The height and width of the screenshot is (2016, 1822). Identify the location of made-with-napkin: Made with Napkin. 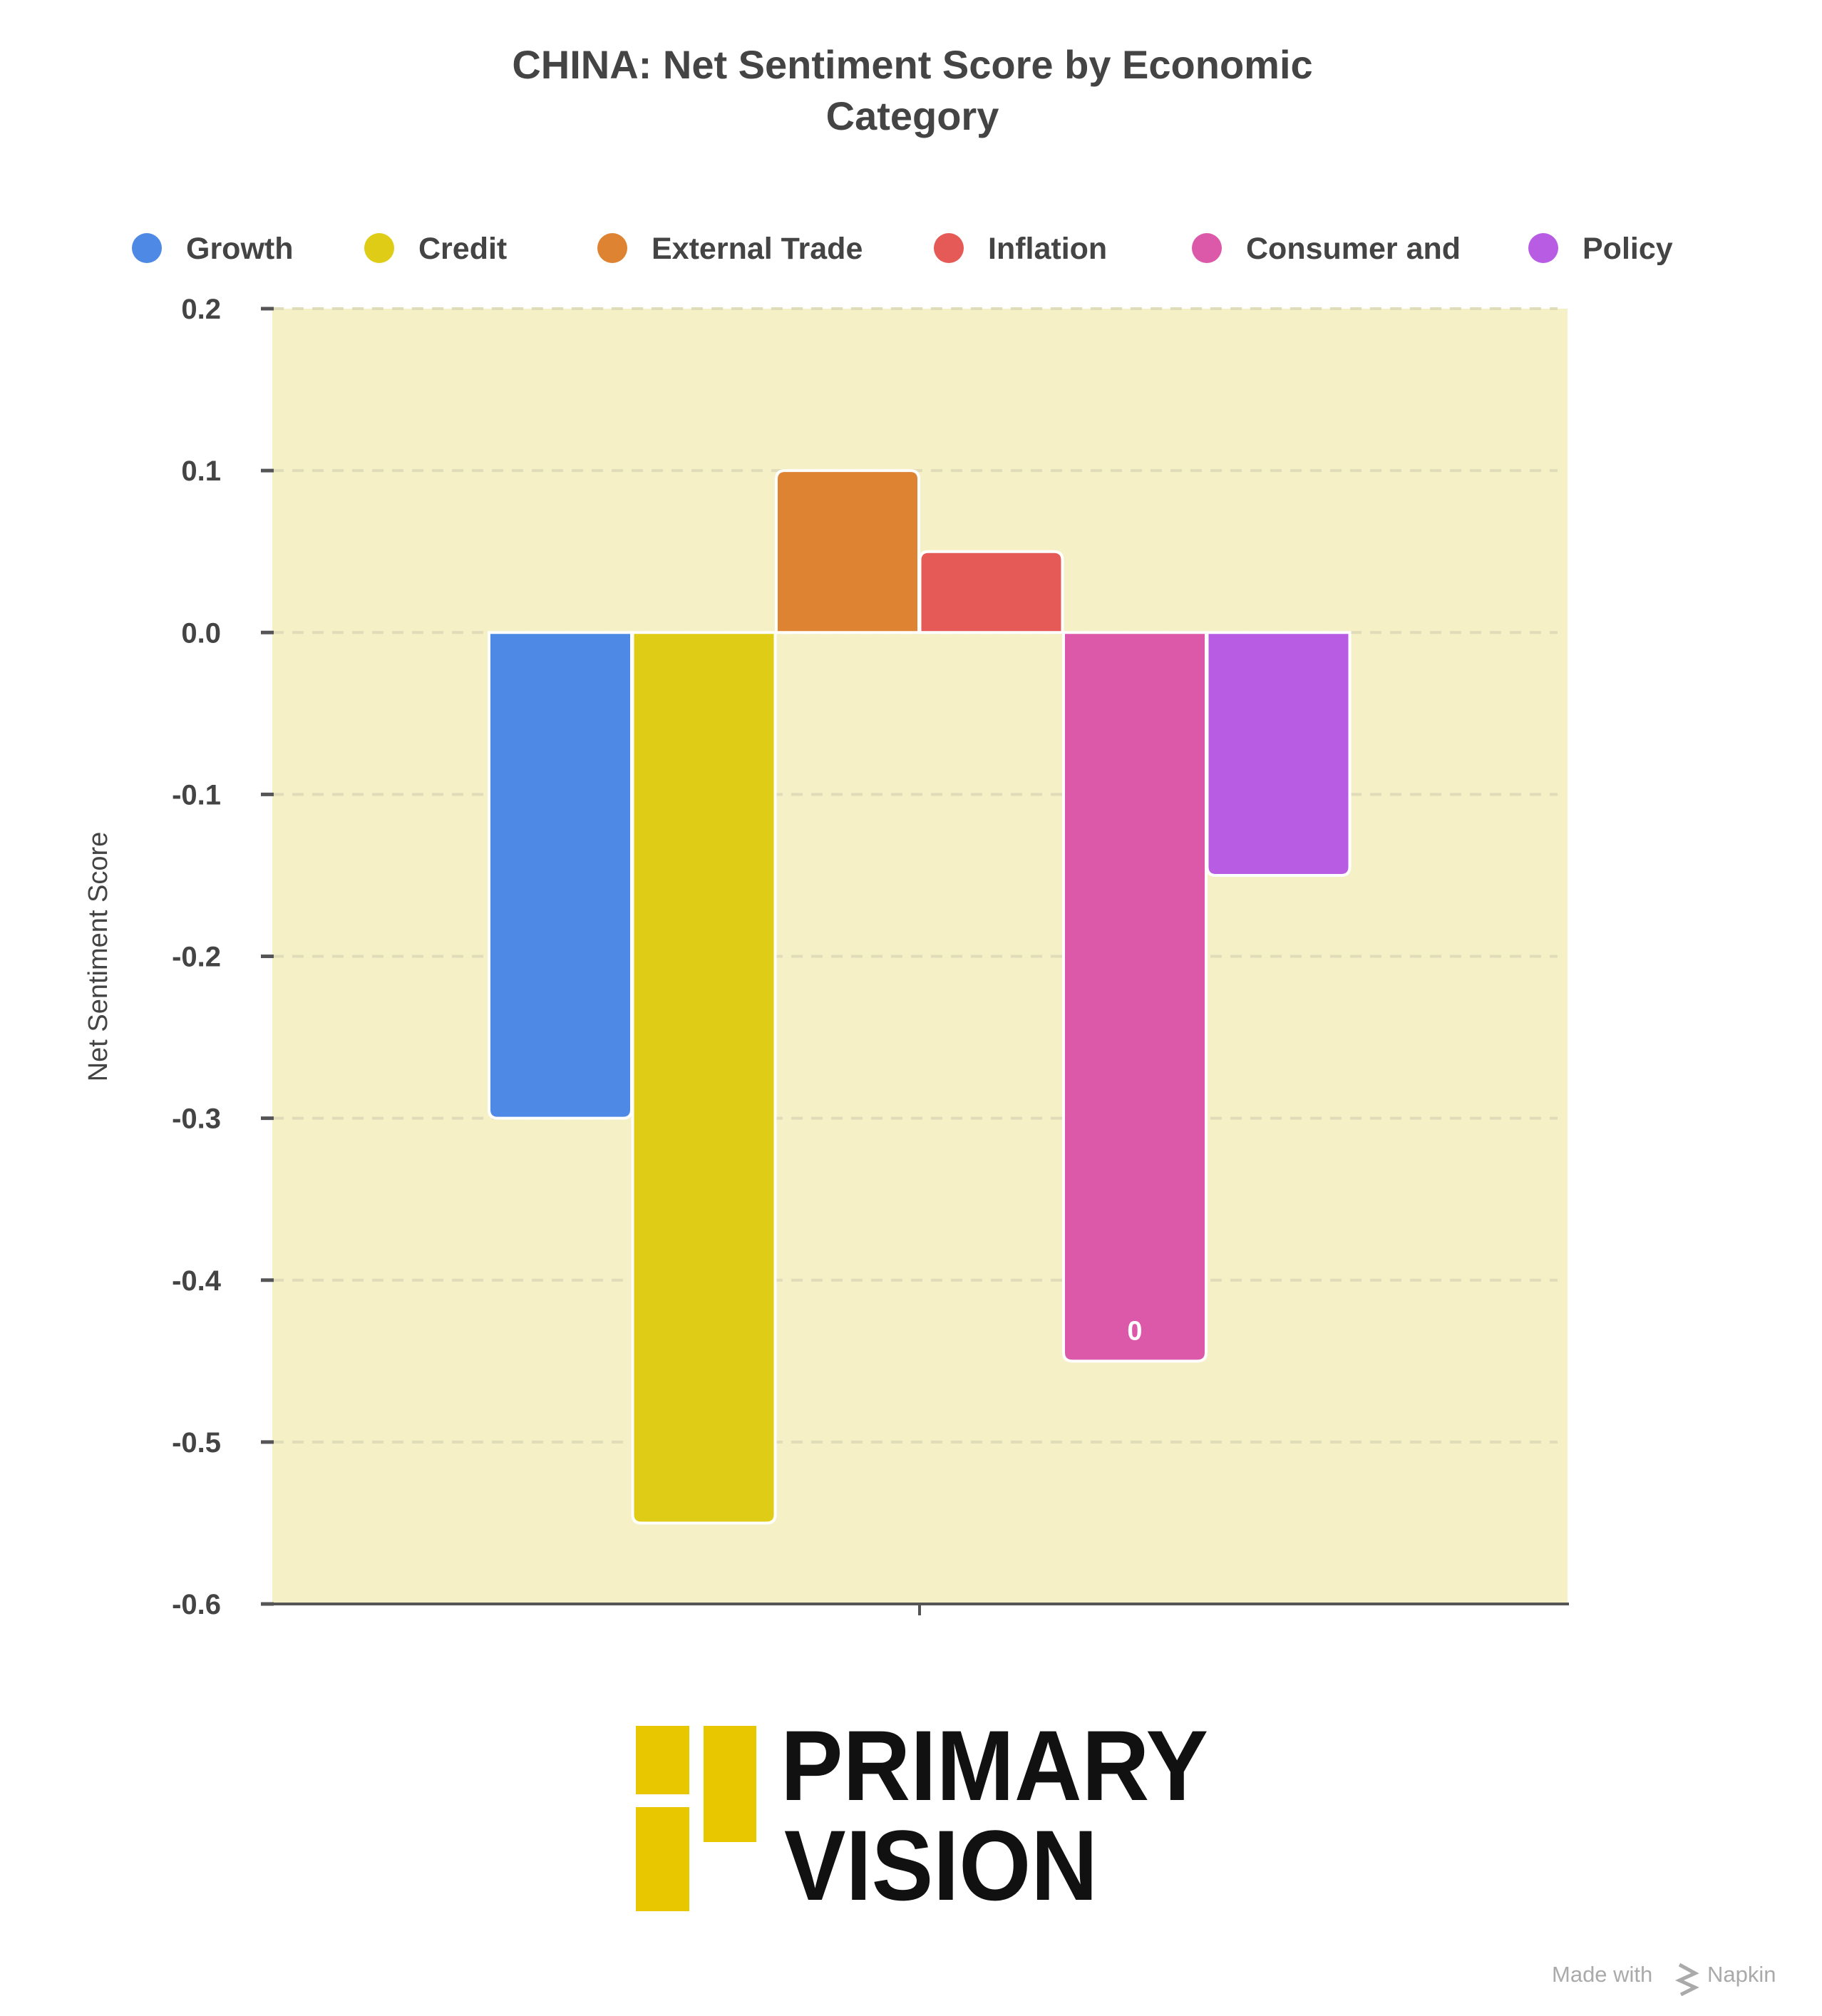
(1664, 1979).